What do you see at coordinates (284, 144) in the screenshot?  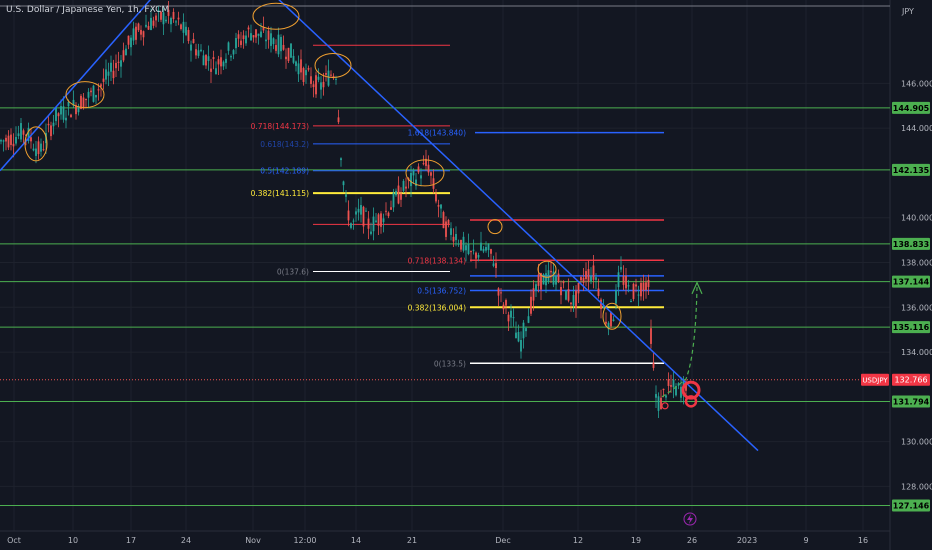 I see `fib1-label-faded: 0.618(143.2)` at bounding box center [284, 144].